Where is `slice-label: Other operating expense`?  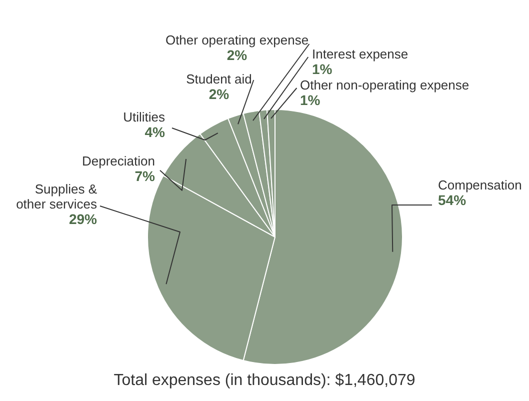 slice-label: Other operating expense is located at coordinates (237, 40).